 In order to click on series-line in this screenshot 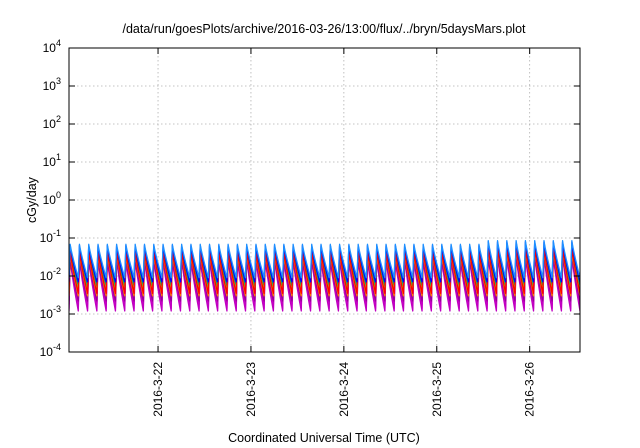, I will do `click(324, 259)`.